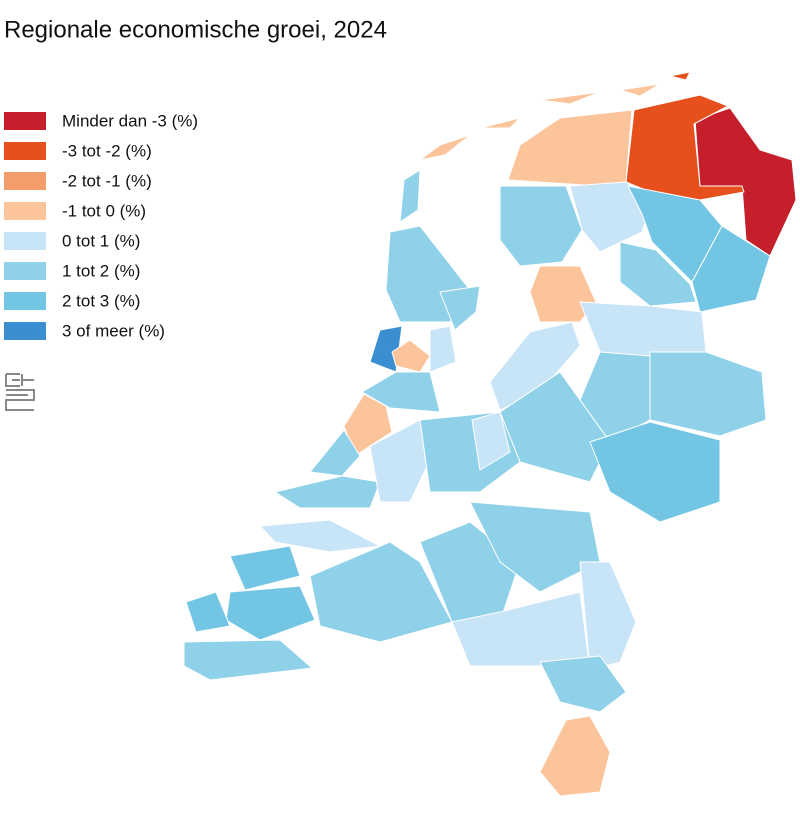 This screenshot has width=800, height=813. Describe the element at coordinates (20, 392) in the screenshot. I see `cbs-logo` at that location.